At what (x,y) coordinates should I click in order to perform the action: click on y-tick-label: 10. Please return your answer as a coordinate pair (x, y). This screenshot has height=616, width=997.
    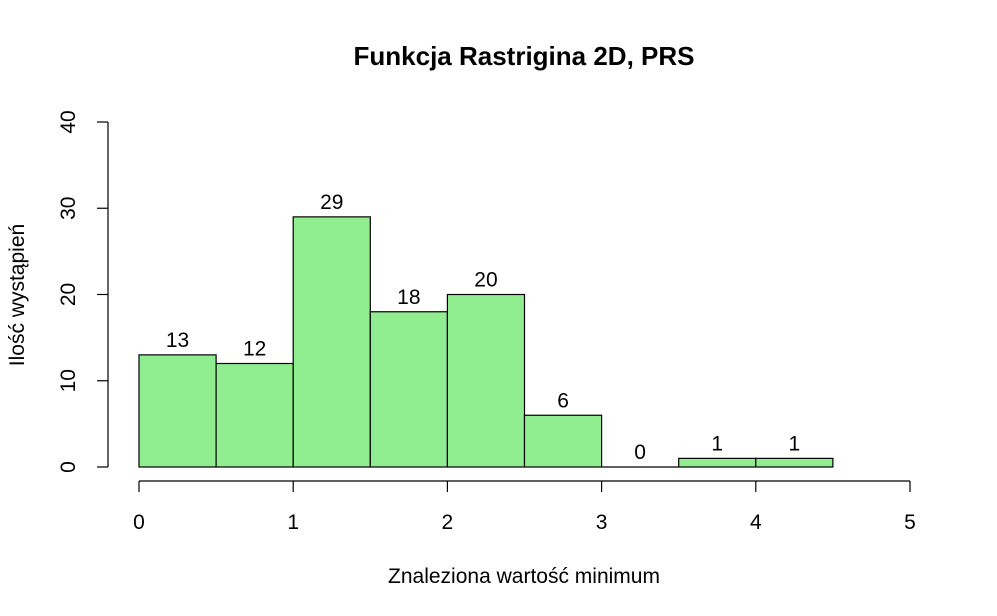
    Looking at the image, I should click on (68, 380).